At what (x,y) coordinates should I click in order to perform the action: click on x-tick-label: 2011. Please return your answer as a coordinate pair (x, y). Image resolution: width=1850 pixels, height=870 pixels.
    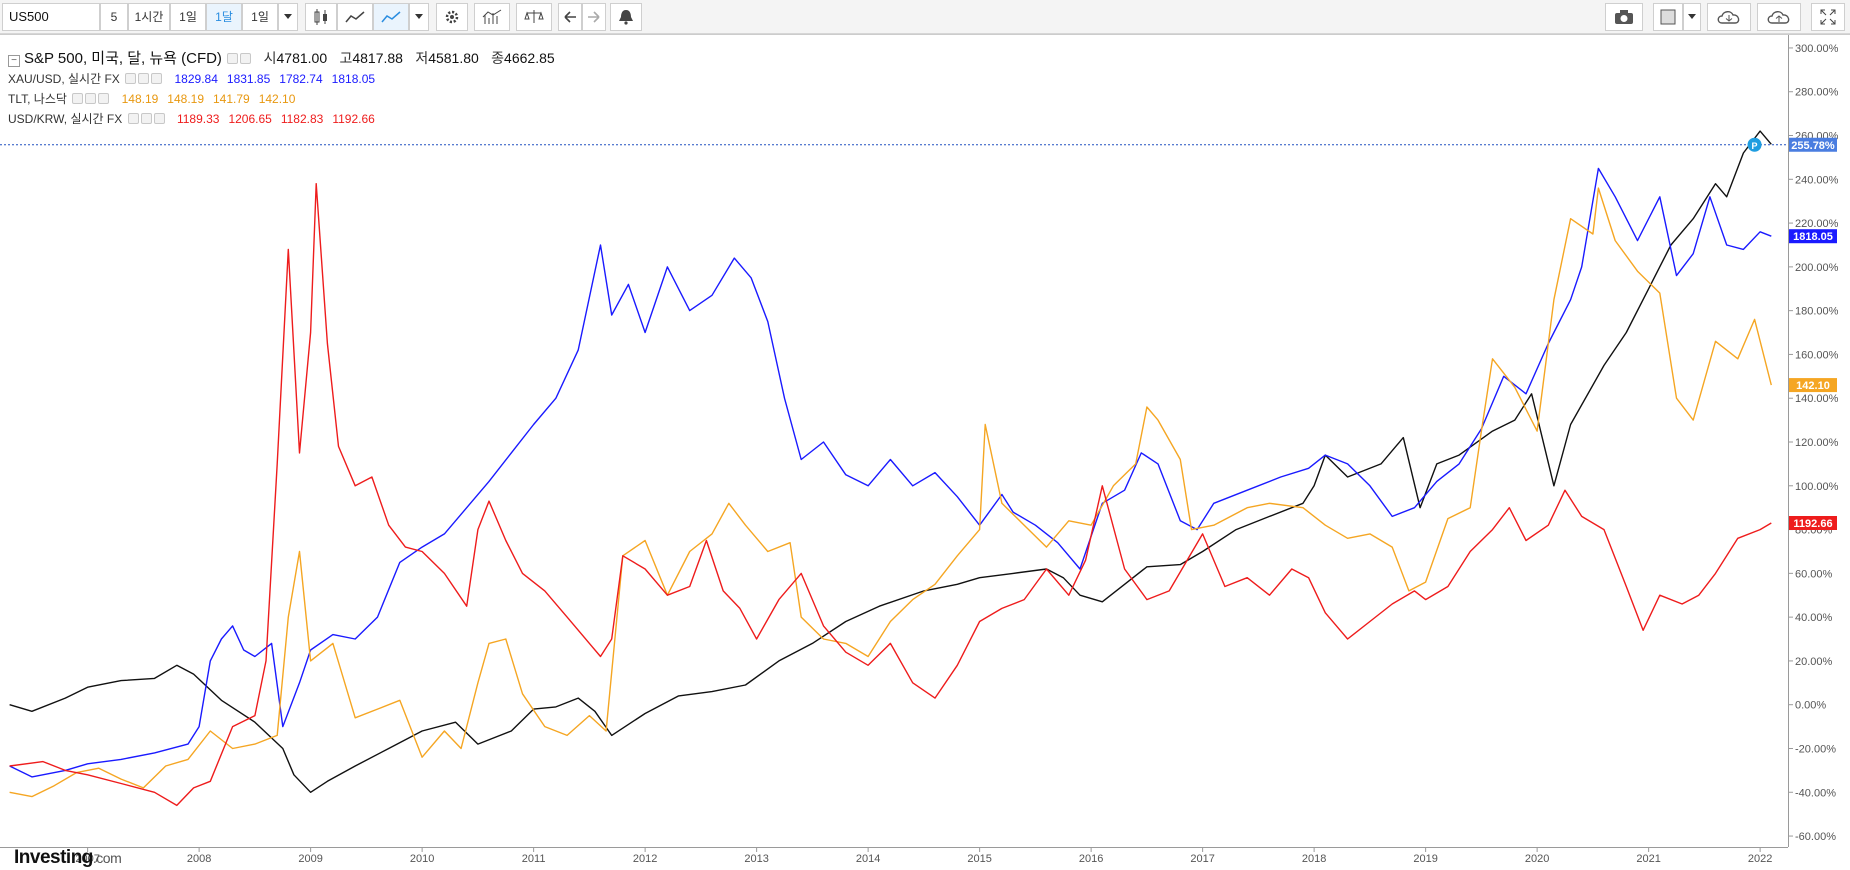
    Looking at the image, I should click on (534, 859).